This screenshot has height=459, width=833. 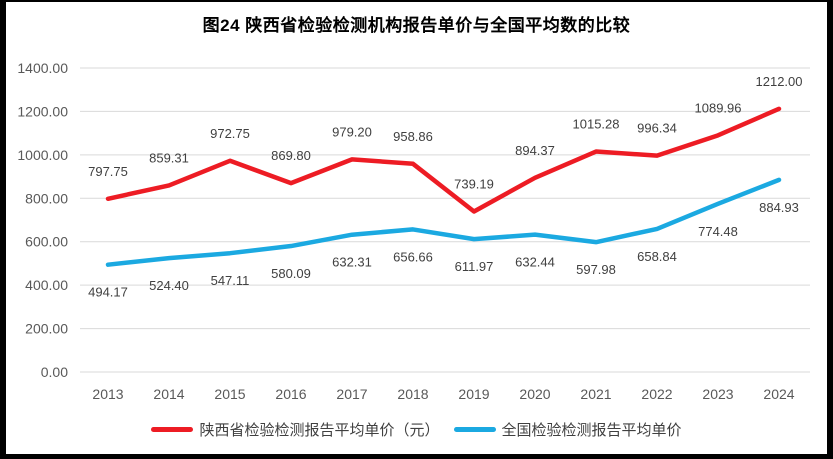 What do you see at coordinates (534, 394) in the screenshot?
I see `x-tick-label: 2020` at bounding box center [534, 394].